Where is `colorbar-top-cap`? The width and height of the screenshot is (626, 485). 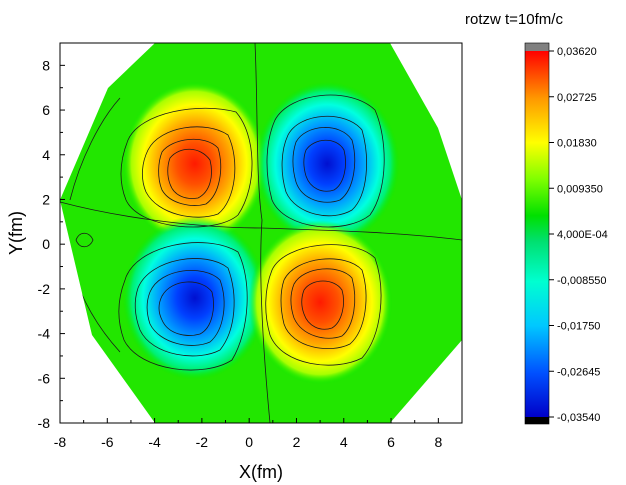 colorbar-top-cap is located at coordinates (537, 47).